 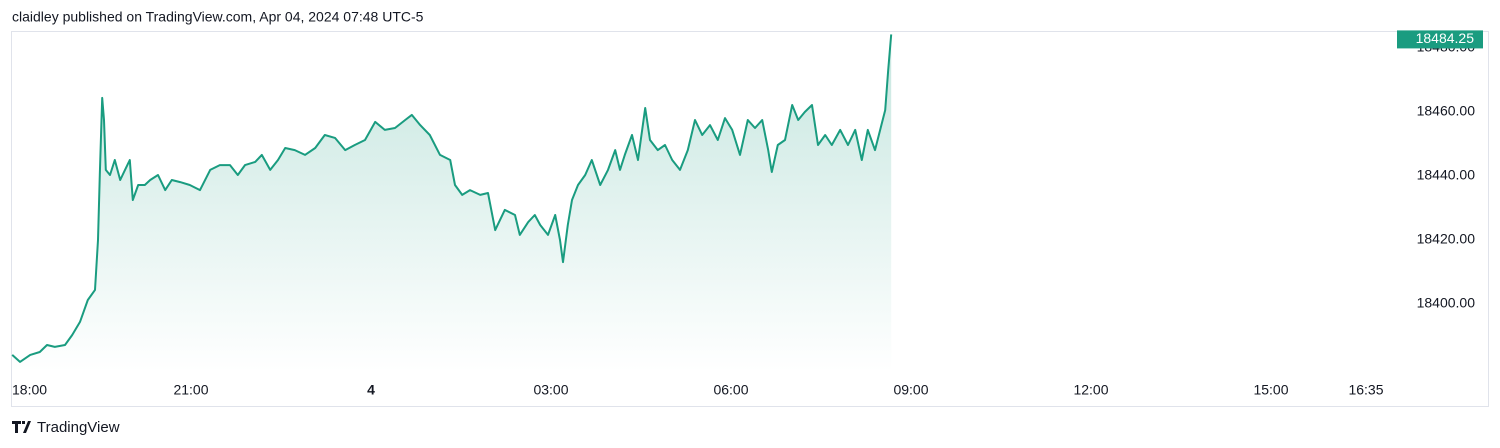 I want to click on y-tick-label: 18420.00, so click(x=1446, y=239).